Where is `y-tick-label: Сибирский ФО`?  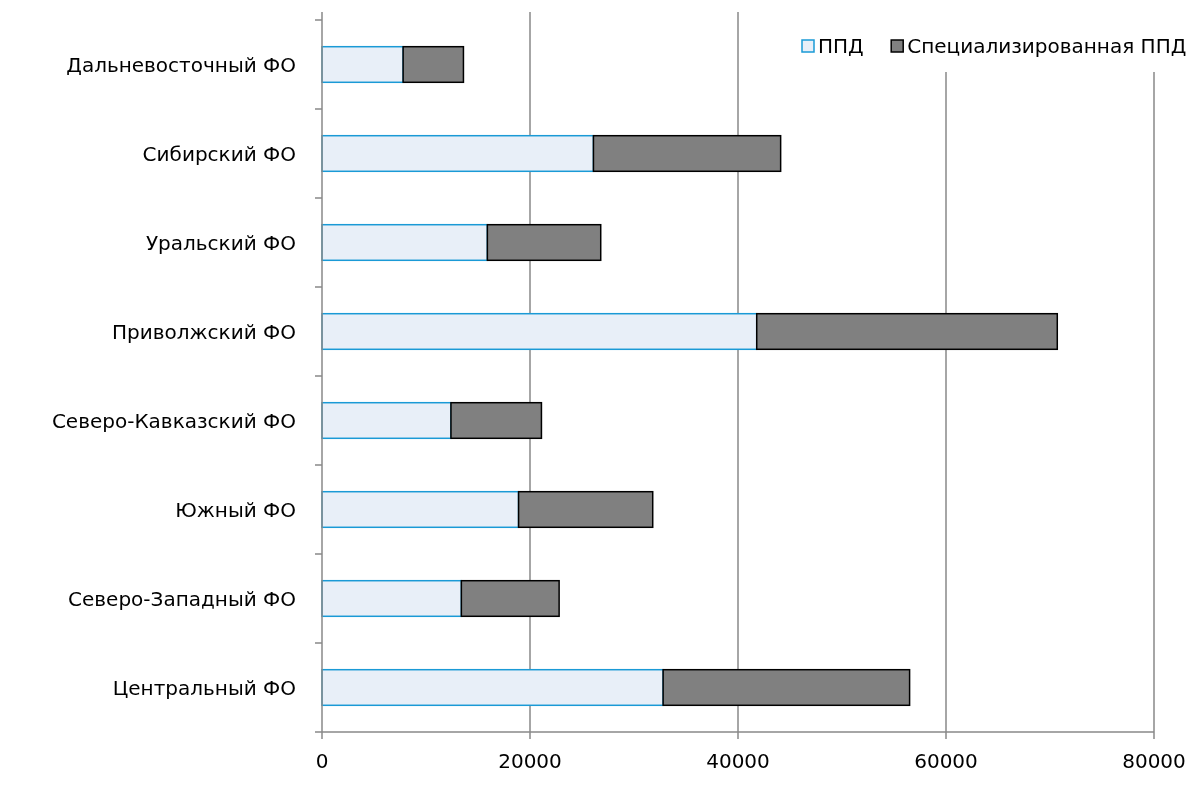 y-tick-label: Сибирский ФО is located at coordinates (219, 153).